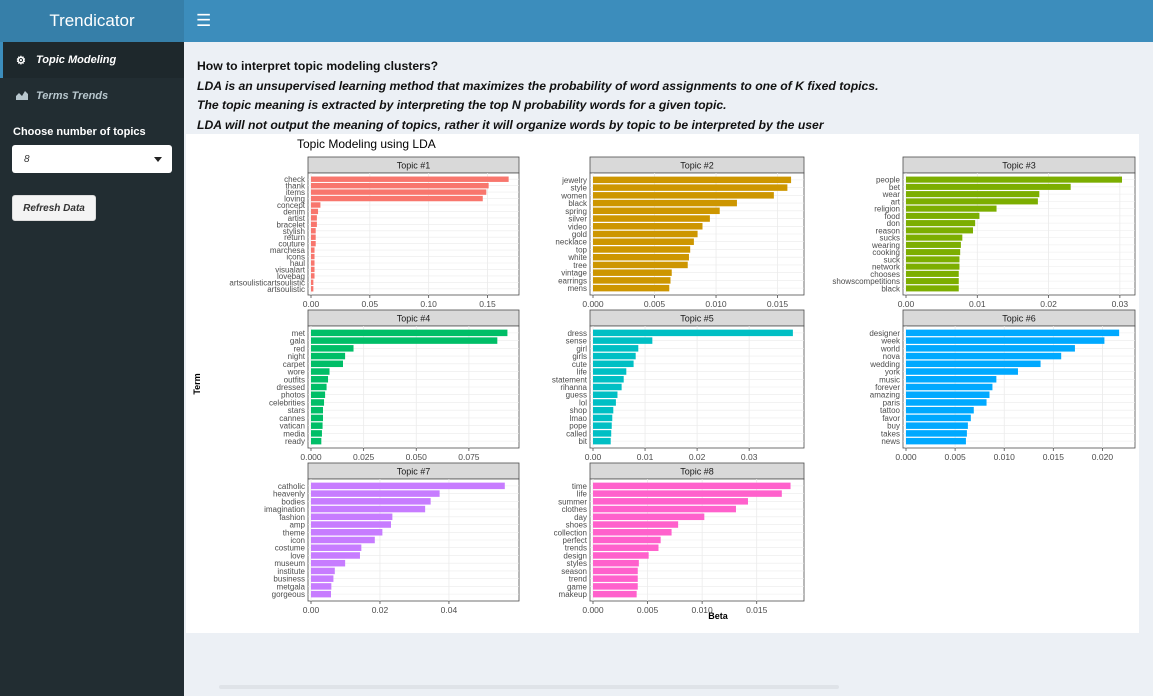 The image size is (1153, 696). What do you see at coordinates (574, 273) in the screenshot?
I see `term-label: vintage` at bounding box center [574, 273].